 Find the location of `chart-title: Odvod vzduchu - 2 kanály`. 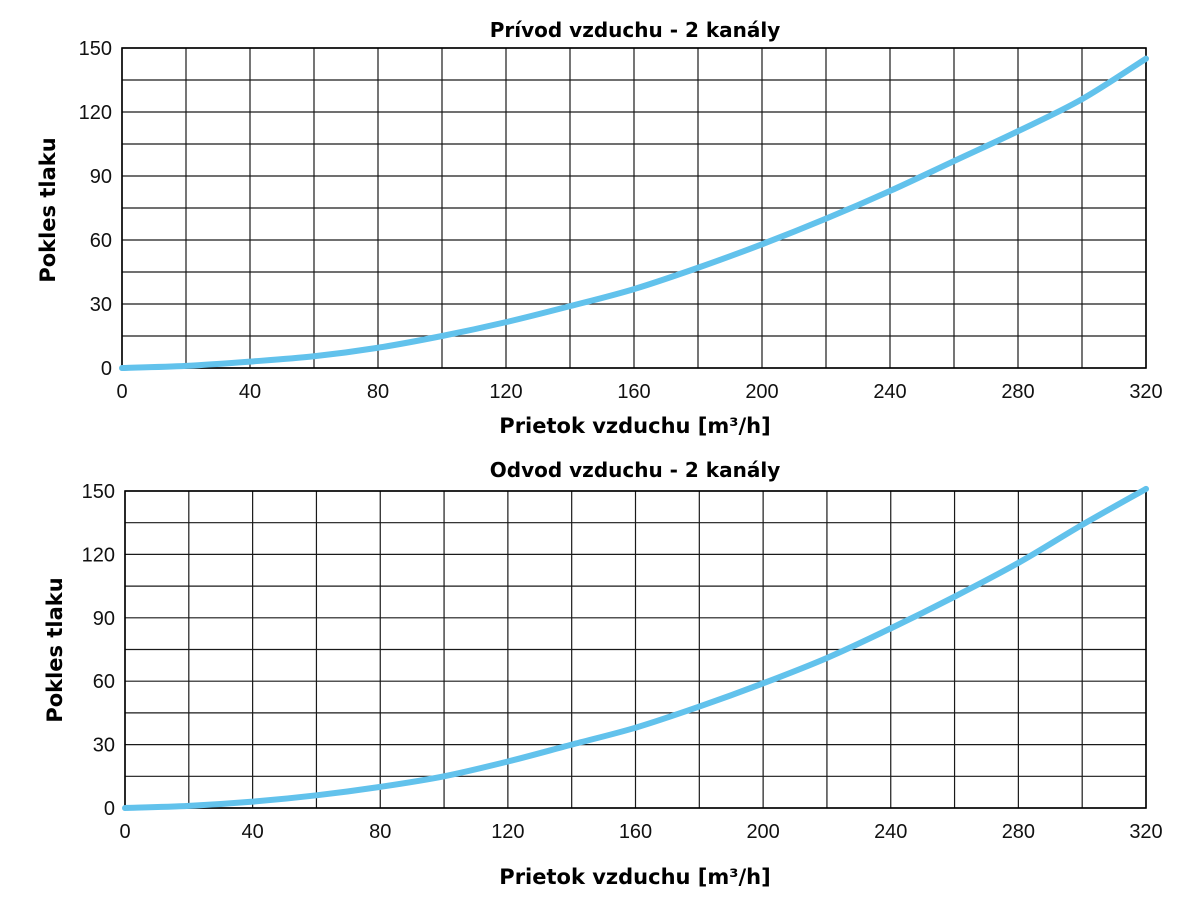

chart-title: Odvod vzduchu - 2 kanály is located at coordinates (635, 470).